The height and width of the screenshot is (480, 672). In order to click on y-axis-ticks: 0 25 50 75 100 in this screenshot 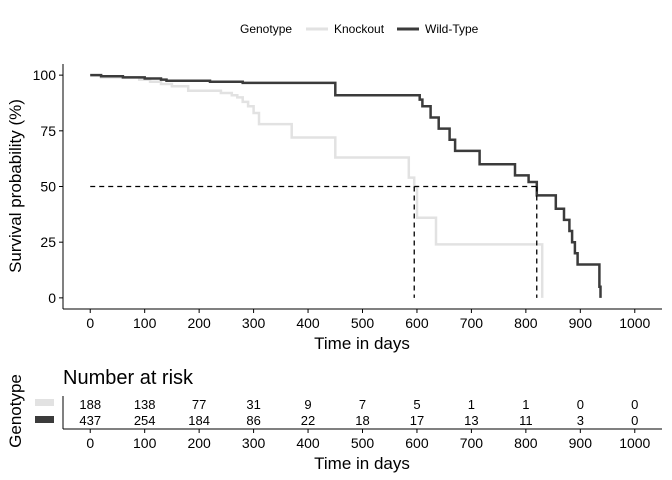, I will do `click(48, 186)`.